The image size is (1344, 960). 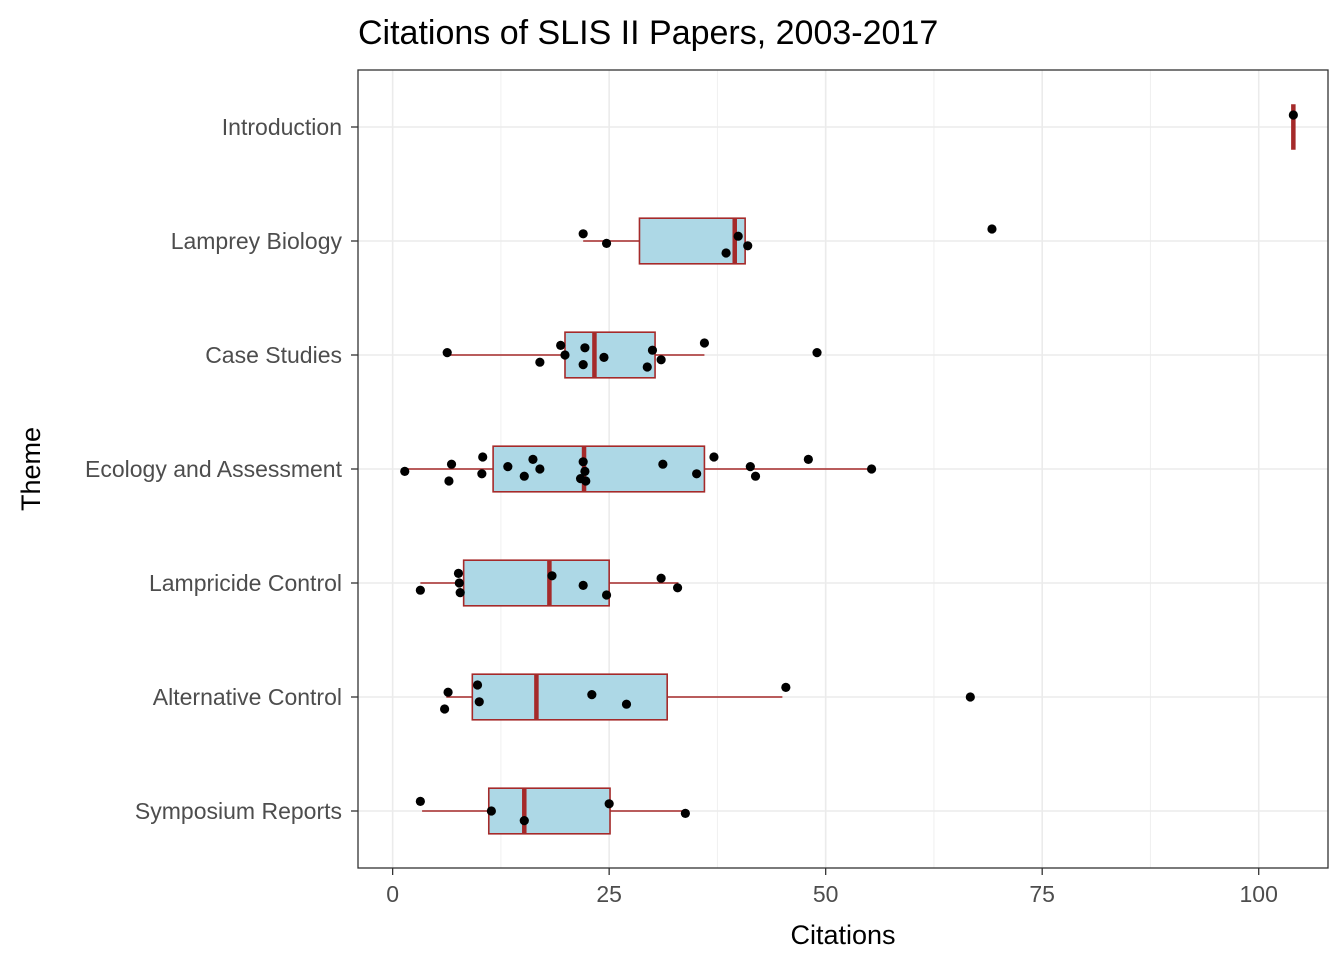 What do you see at coordinates (257, 241) in the screenshot?
I see `y-tick-label: Lamprey Biology` at bounding box center [257, 241].